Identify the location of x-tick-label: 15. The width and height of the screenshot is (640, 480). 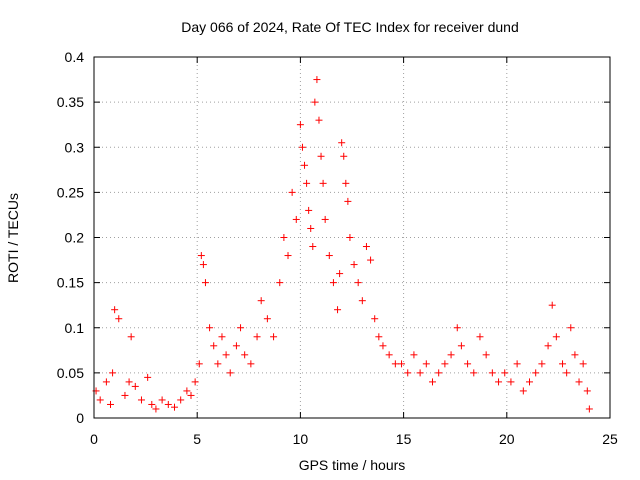
(404, 439).